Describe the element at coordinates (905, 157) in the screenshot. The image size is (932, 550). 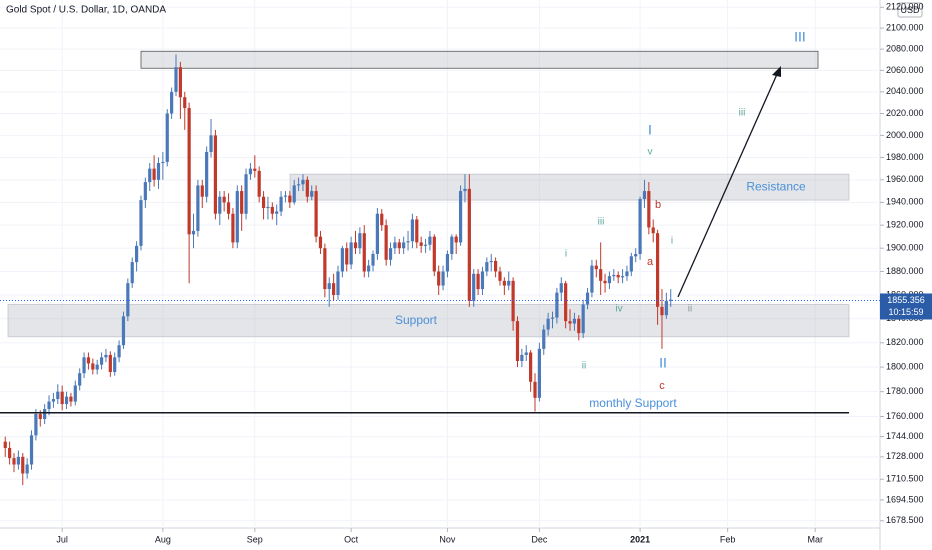
I see `y-tick-label: 1980.000` at that location.